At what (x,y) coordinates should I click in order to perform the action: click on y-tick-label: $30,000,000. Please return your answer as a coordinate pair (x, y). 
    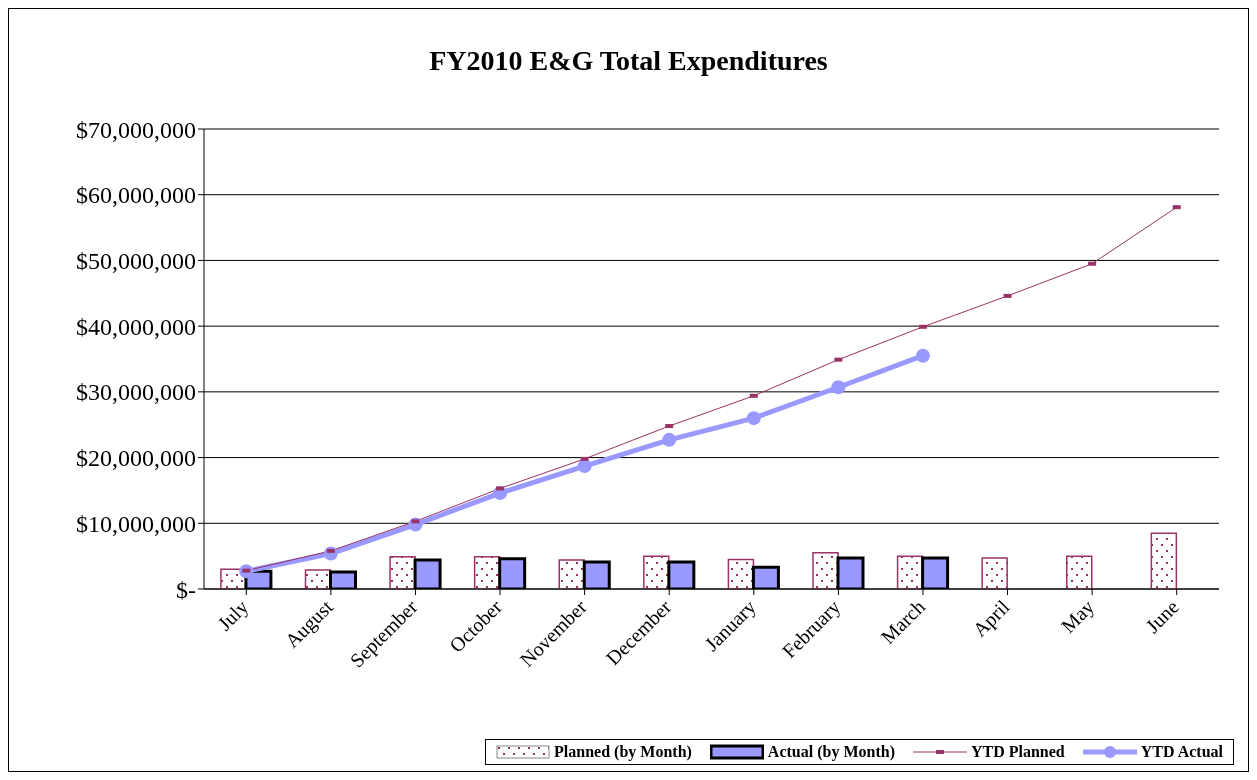
    Looking at the image, I should click on (136, 392).